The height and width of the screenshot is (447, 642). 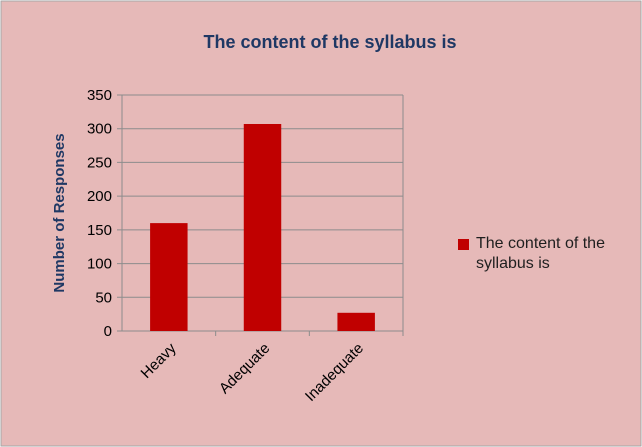 What do you see at coordinates (99, 95) in the screenshot?
I see `y-tick-label: 350` at bounding box center [99, 95].